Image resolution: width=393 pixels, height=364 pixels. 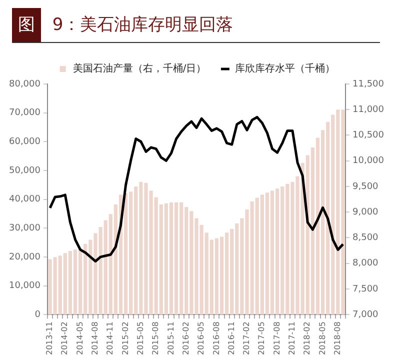 I want to click on y2-tick-label: 11,500, so click(x=368, y=84).